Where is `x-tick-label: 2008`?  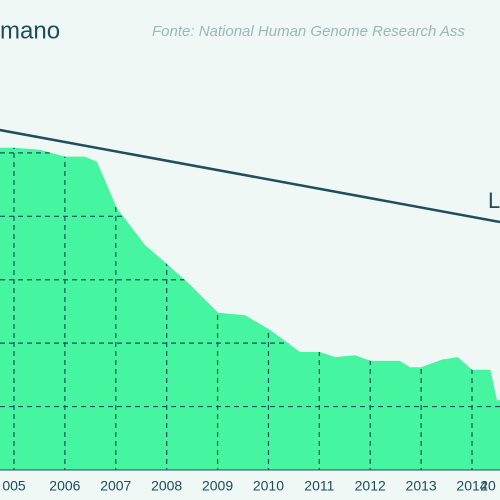
x-tick-label: 2008 is located at coordinates (166, 486).